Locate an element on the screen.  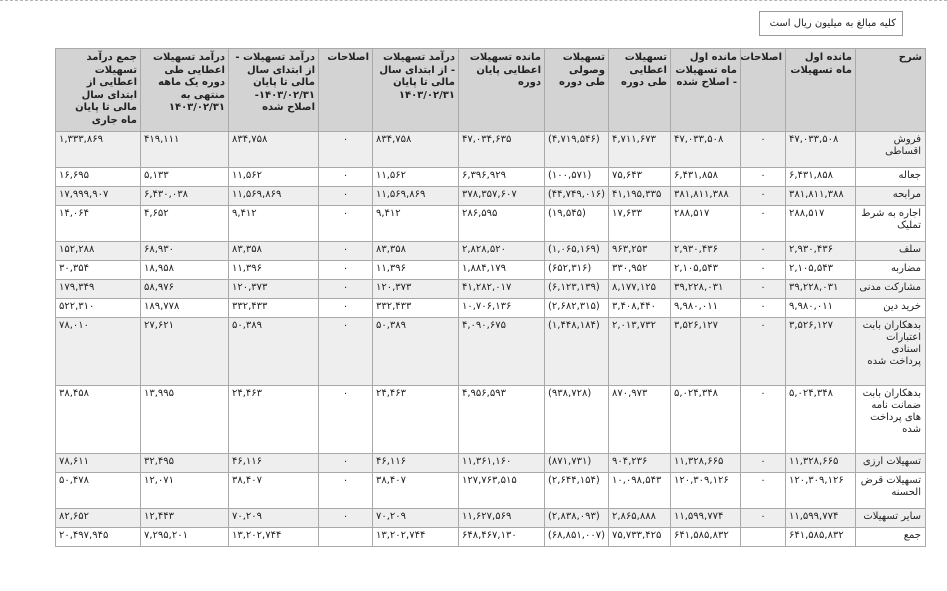
cell-opening-balance-adjusted: ۱۱,۳۲۸,۶۶۵ is located at coordinates (705, 463).